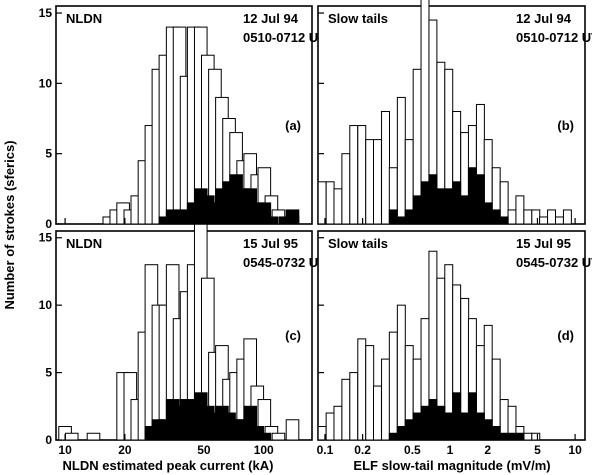  Describe the element at coordinates (84, 18) in the screenshot. I see `panel-source-label: NLDN` at that location.